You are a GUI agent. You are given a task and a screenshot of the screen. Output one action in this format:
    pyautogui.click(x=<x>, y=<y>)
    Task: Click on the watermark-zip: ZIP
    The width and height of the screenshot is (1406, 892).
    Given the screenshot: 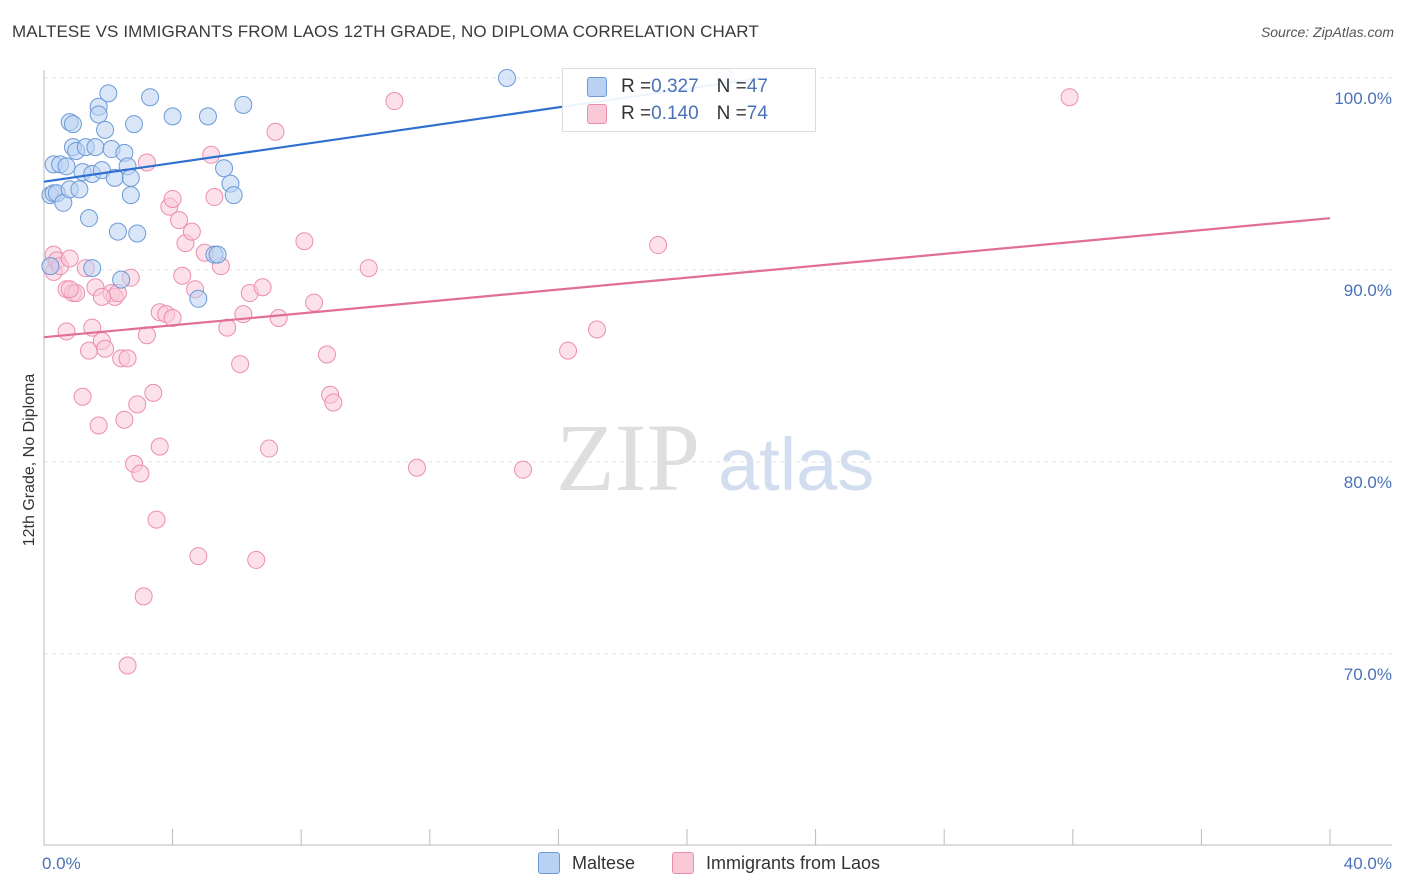 What is the action you would take?
    pyautogui.click(x=628, y=457)
    